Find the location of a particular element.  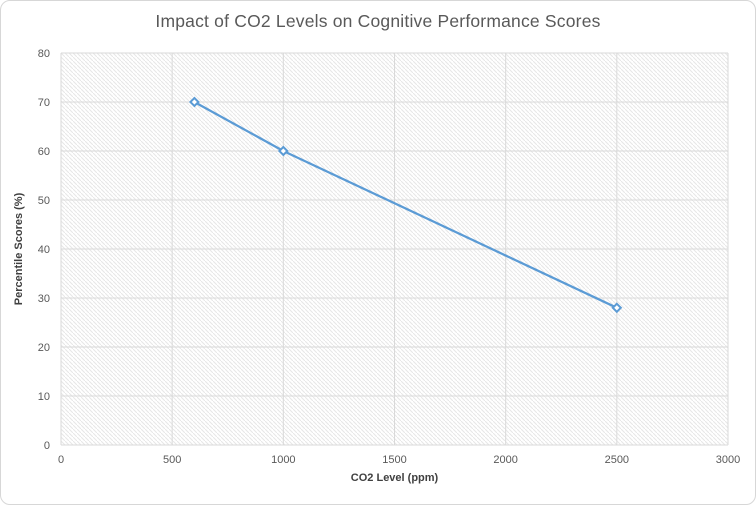

y-tick-label: 0 is located at coordinates (47, 446).